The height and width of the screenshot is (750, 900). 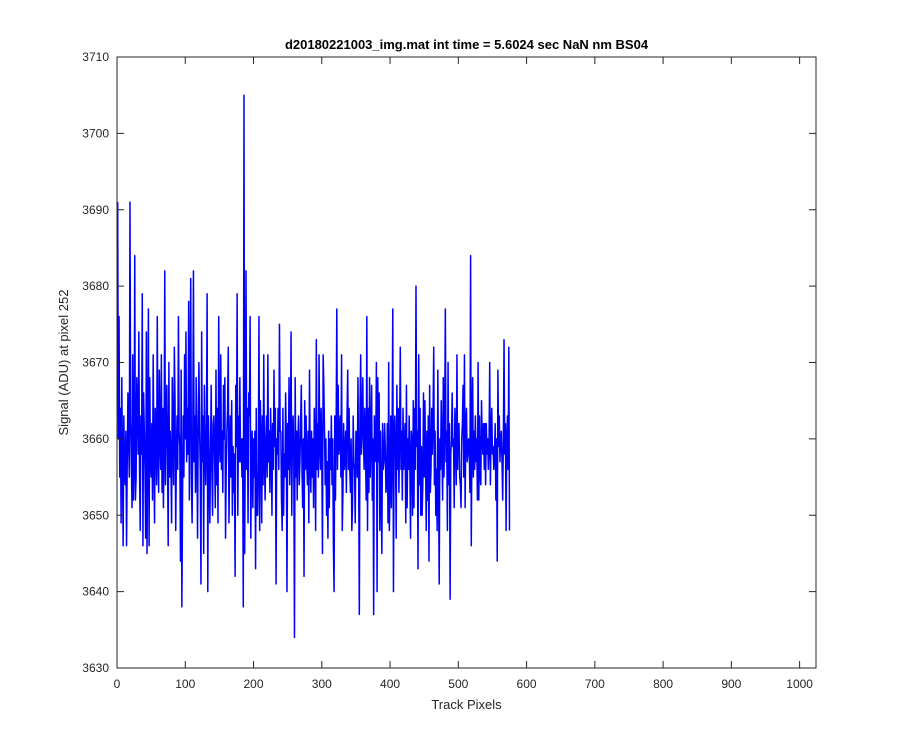 I want to click on x-tick-label-900: 900, so click(x=731, y=684).